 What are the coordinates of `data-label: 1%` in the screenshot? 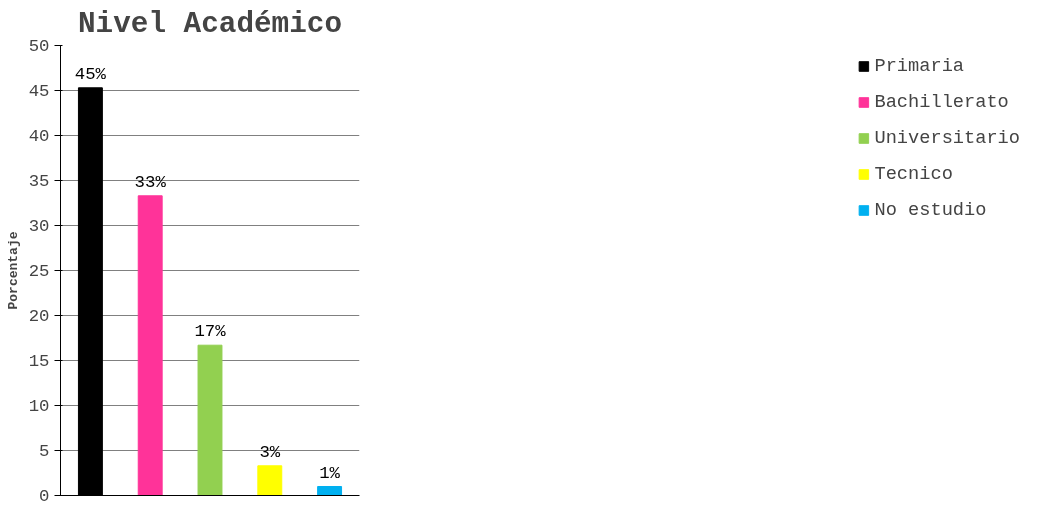 It's located at (330, 473).